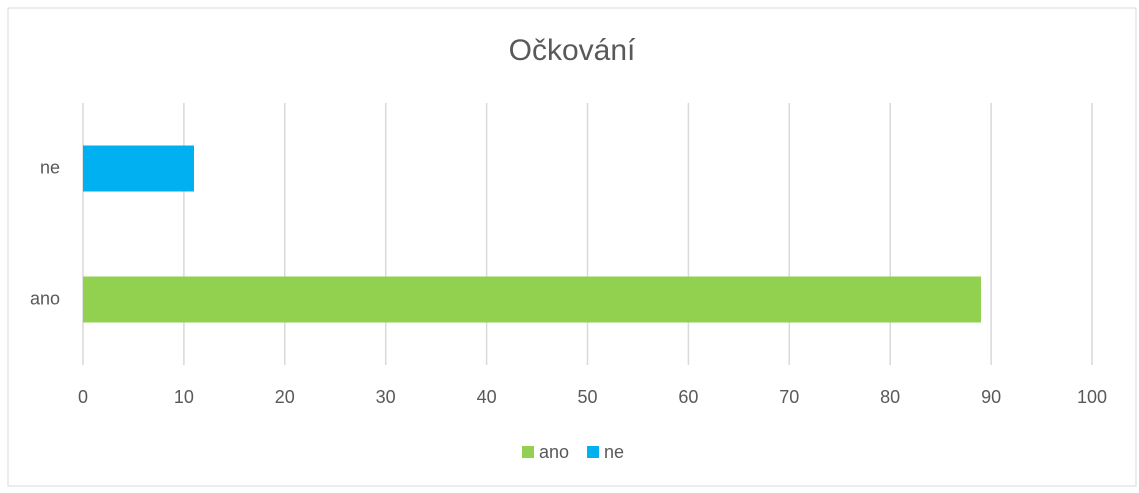 The width and height of the screenshot is (1139, 493). I want to click on x-tick-label: 10, so click(184, 397).